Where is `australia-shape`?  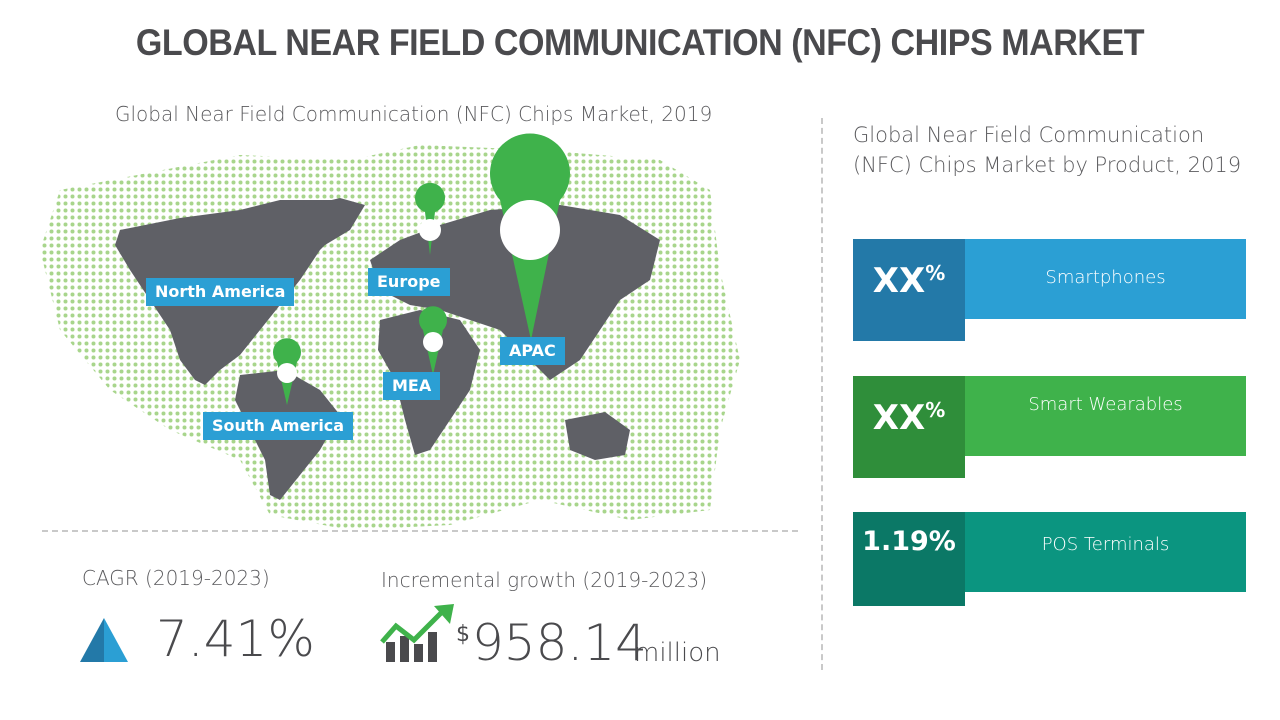 australia-shape is located at coordinates (597, 436).